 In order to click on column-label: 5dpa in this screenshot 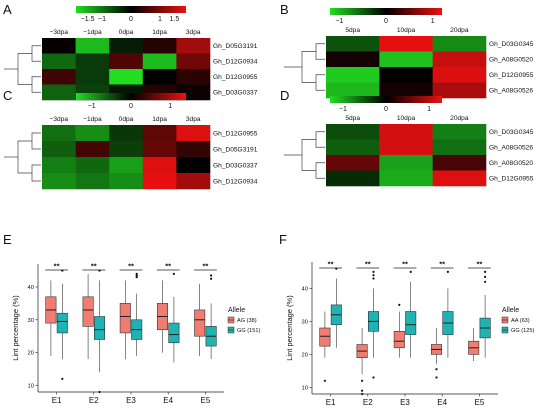, I will do `click(352, 118)`.